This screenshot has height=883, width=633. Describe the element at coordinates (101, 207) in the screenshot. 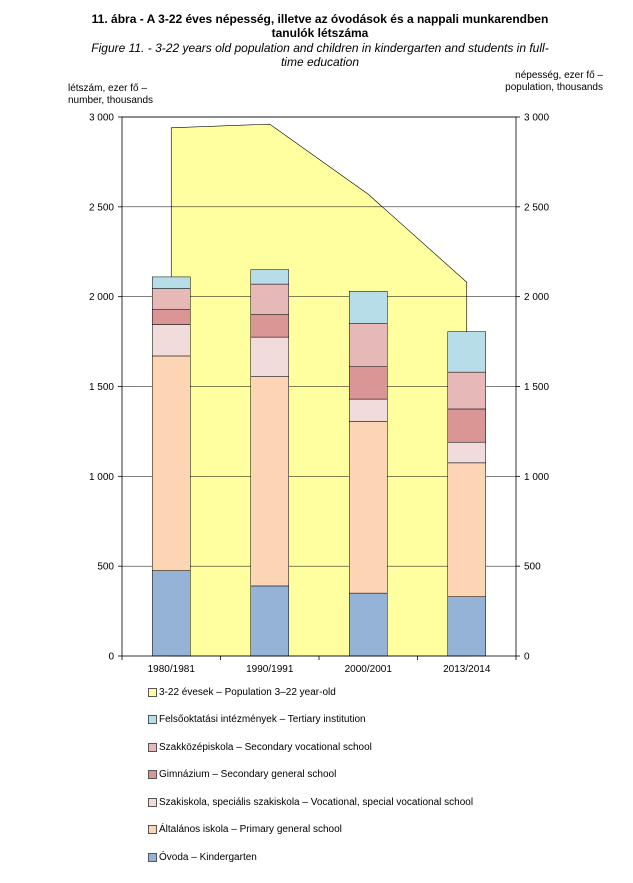

I see `left-axis-tick-label: 2 500` at that location.